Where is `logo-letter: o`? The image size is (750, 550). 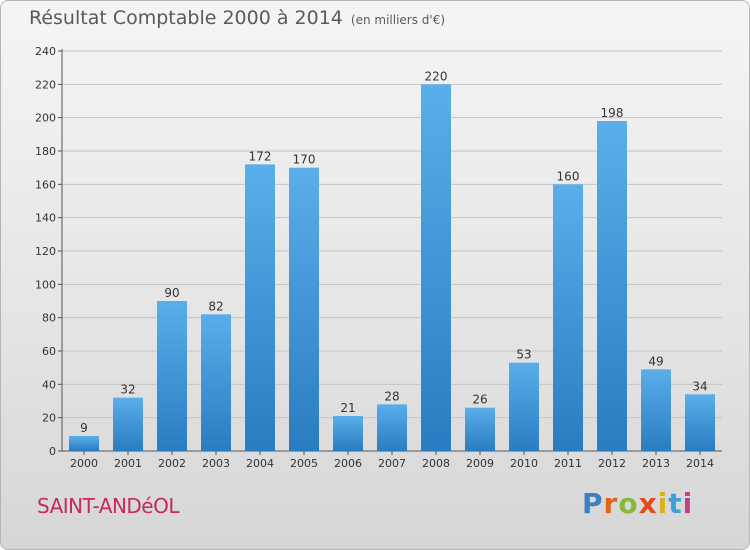
logo-letter: o is located at coordinates (628, 503).